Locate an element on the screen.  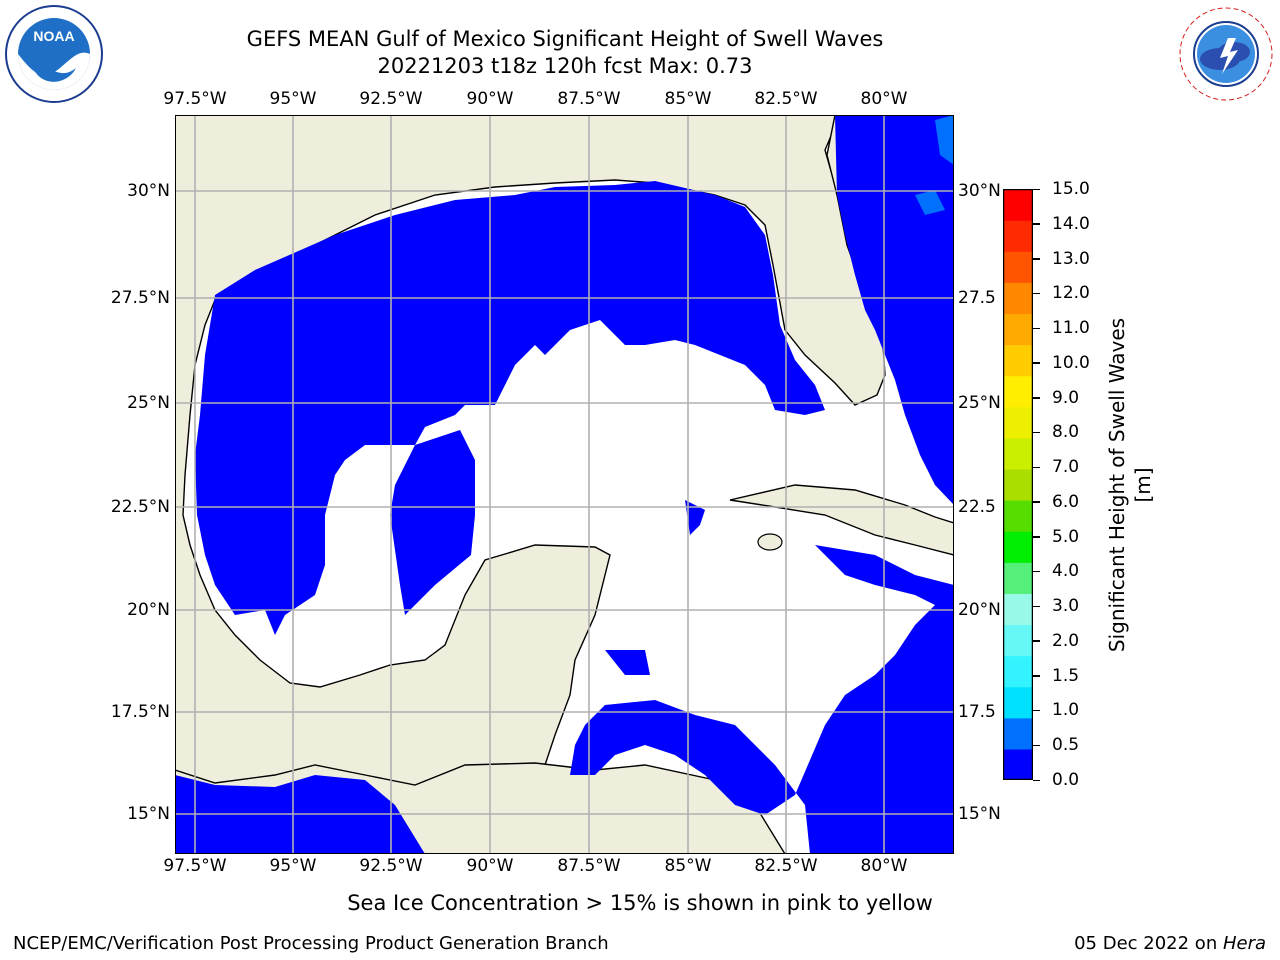
colorbar-frame is located at coordinates (1018, 484).